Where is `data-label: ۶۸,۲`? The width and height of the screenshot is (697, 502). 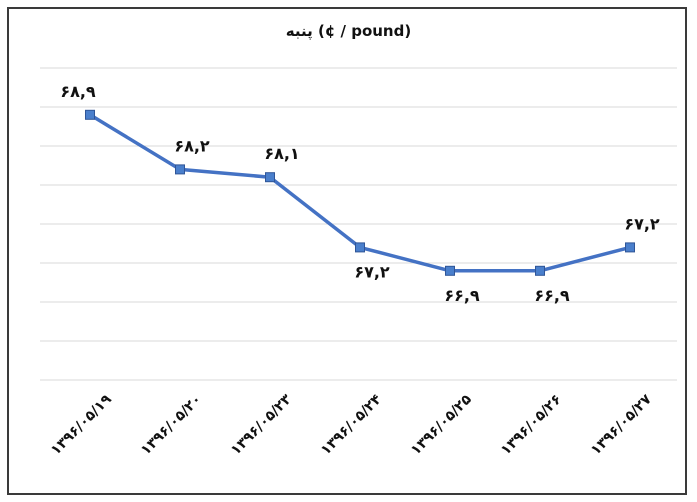 data-label: ۶۸,۲ is located at coordinates (192, 145).